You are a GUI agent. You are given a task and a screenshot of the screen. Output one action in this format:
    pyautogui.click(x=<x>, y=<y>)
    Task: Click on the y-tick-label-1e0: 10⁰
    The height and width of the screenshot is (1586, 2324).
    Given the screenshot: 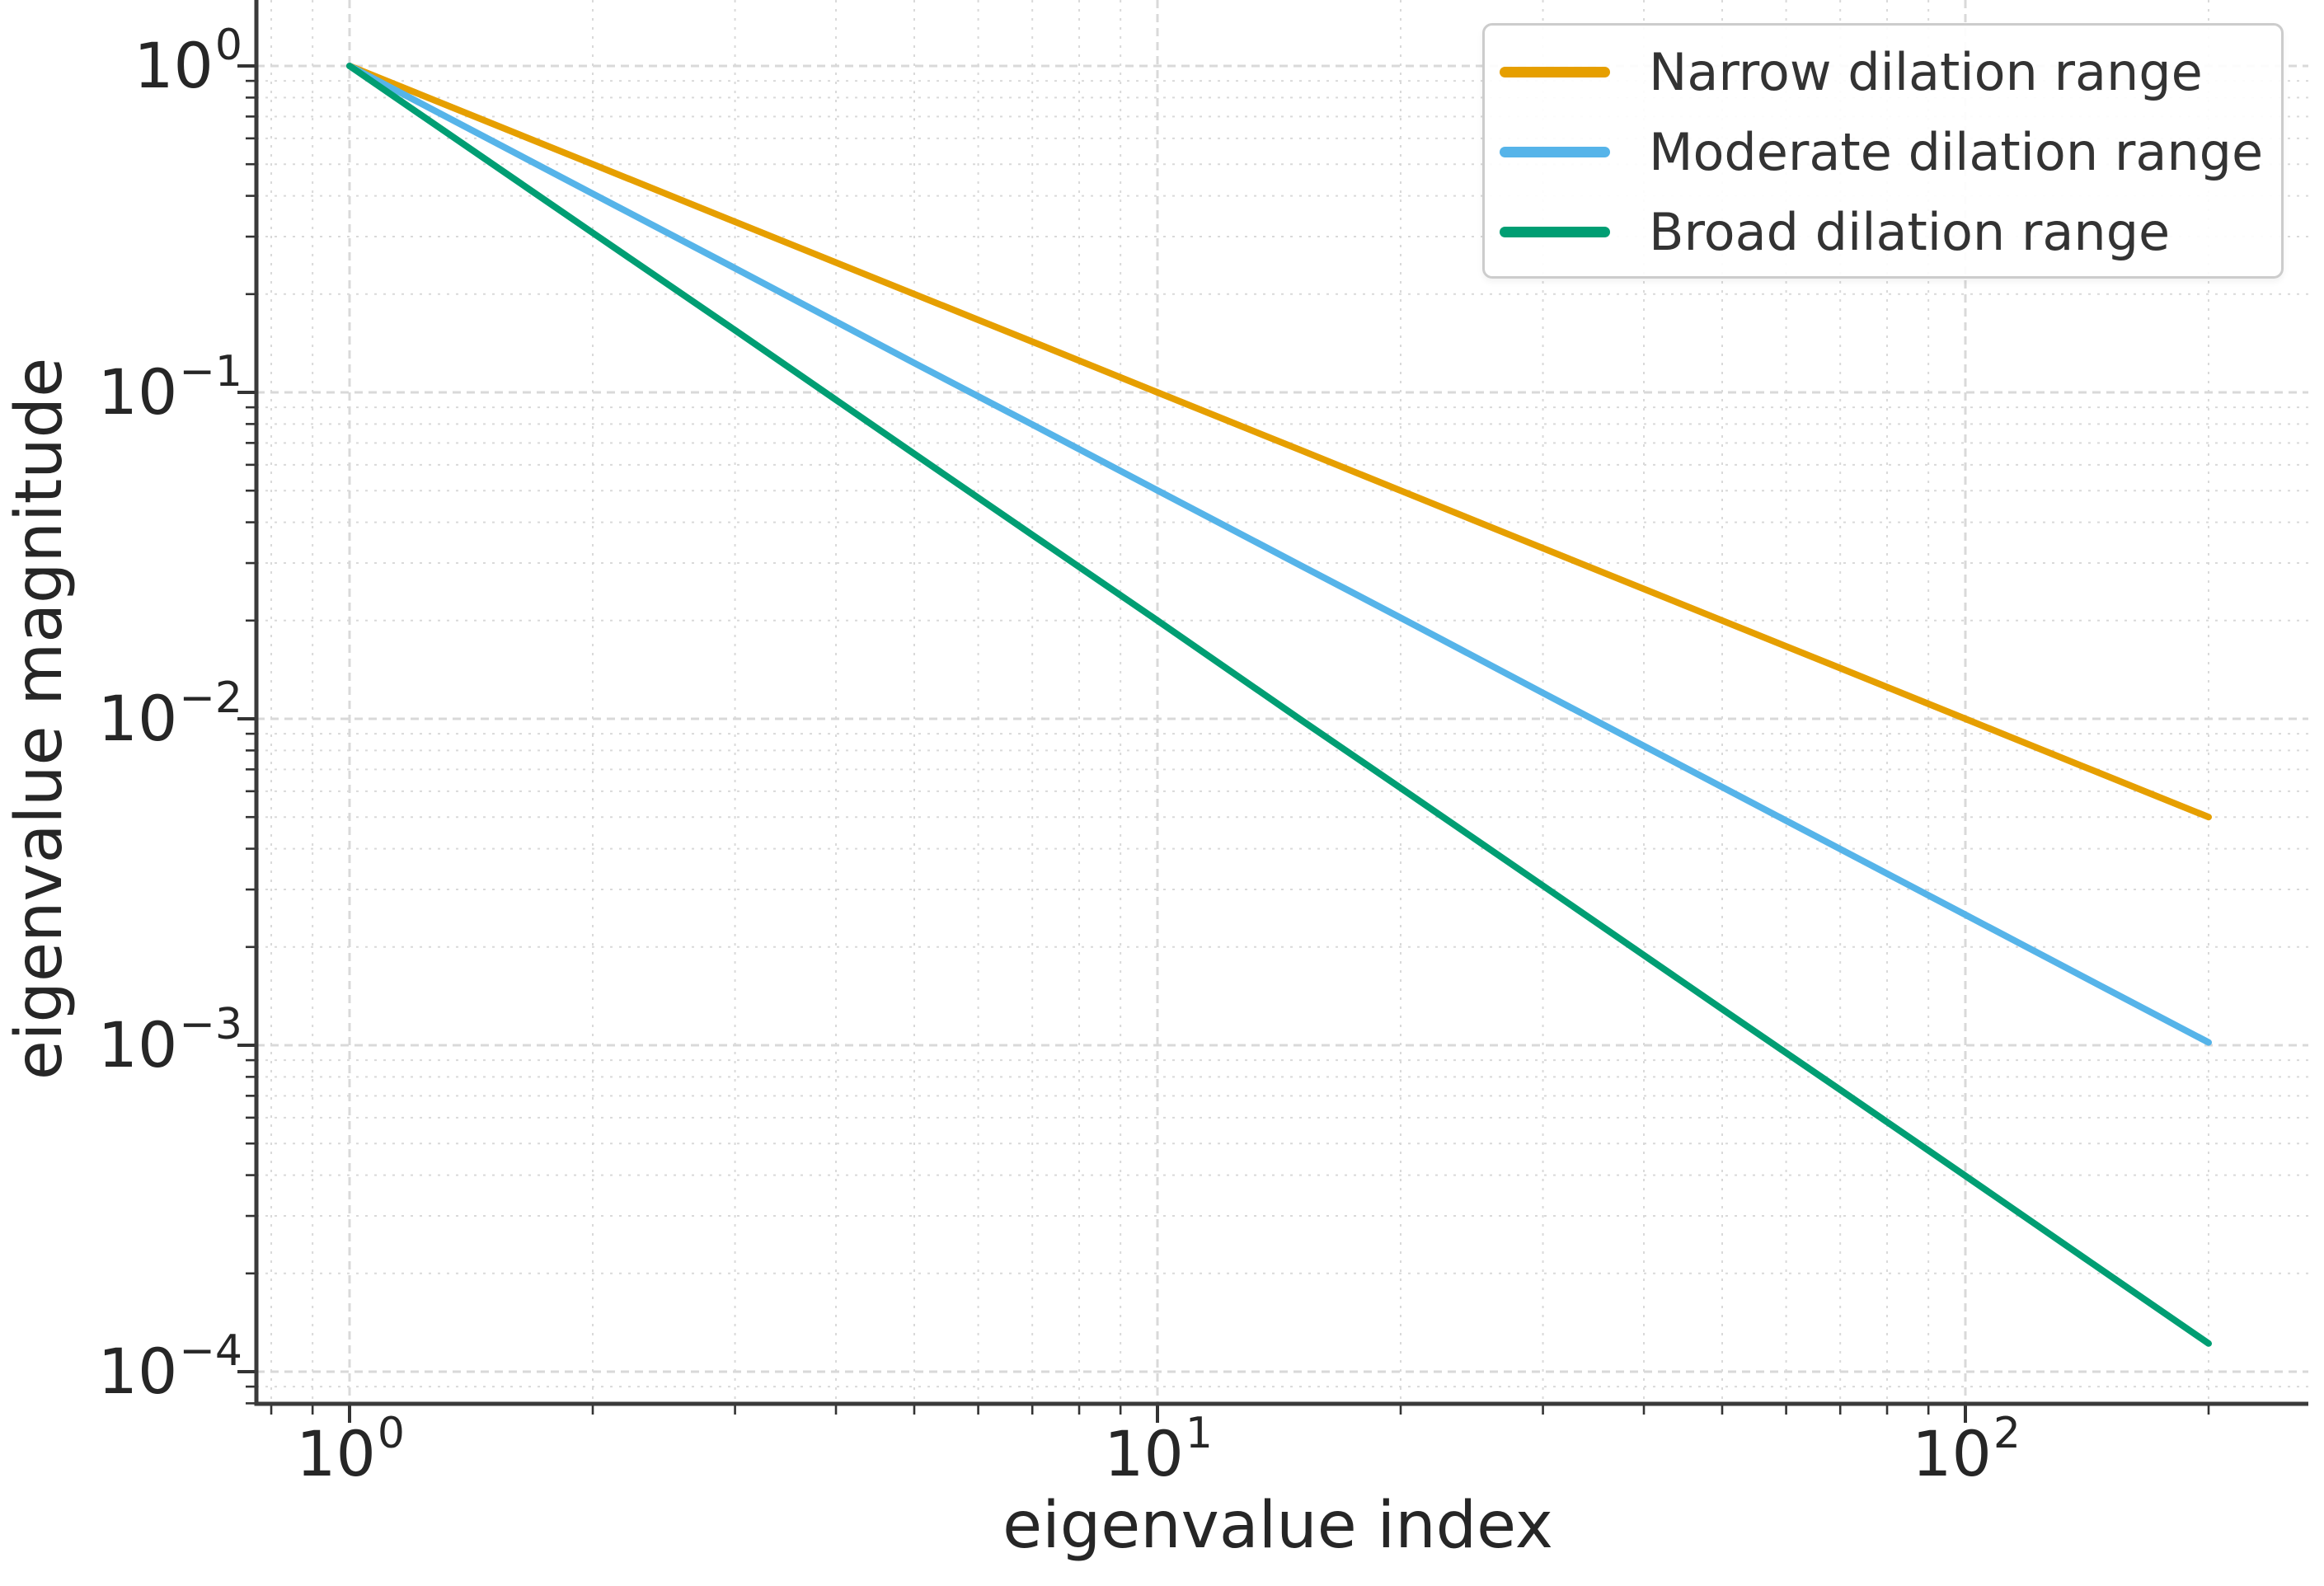 What is the action you would take?
    pyautogui.click(x=188, y=62)
    